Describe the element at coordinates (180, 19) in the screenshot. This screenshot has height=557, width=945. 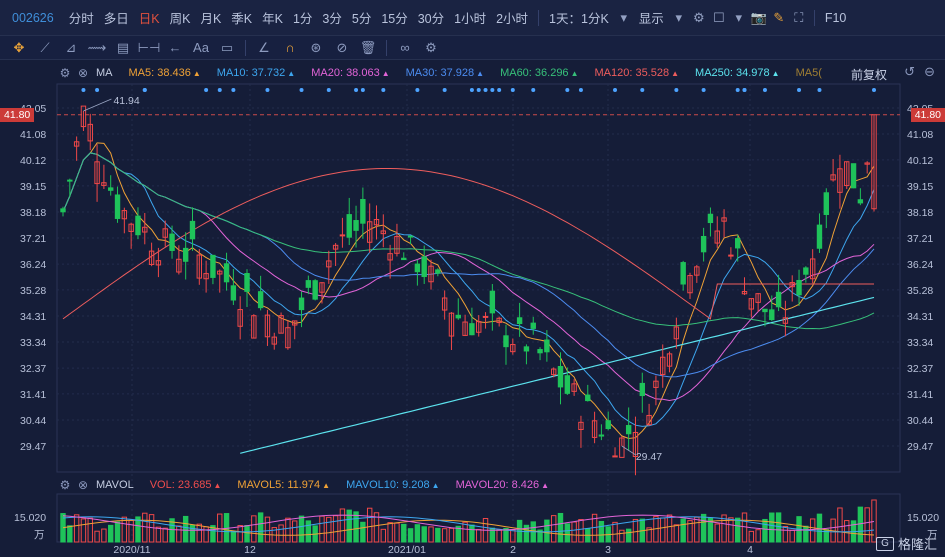
I see `timeframe-3: 周K` at that location.